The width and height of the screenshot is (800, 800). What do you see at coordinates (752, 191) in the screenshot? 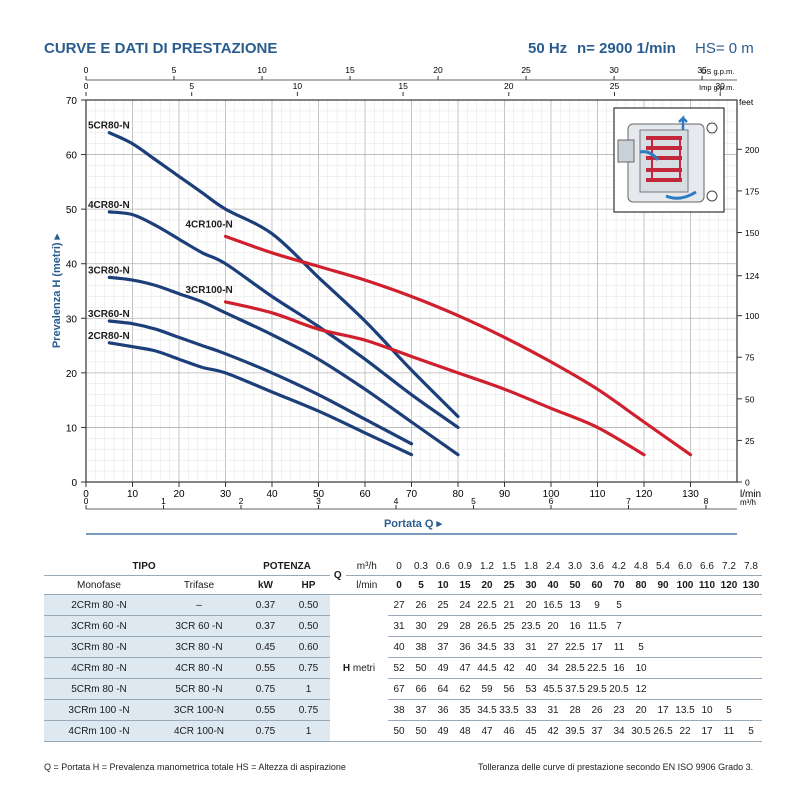
I see `feet-tick-label: 175` at bounding box center [752, 191].